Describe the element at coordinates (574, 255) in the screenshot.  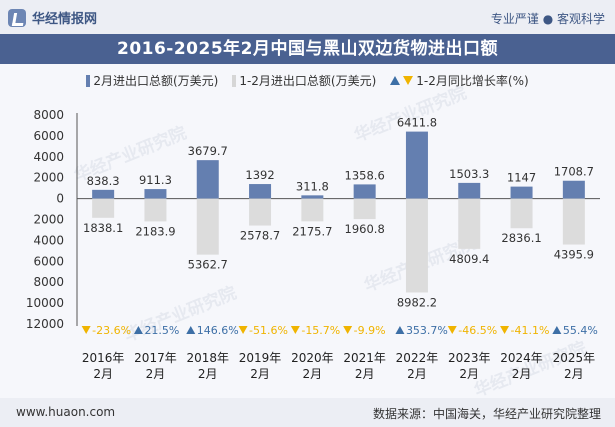
I see `data-label-cumulative: 4395.9` at that location.